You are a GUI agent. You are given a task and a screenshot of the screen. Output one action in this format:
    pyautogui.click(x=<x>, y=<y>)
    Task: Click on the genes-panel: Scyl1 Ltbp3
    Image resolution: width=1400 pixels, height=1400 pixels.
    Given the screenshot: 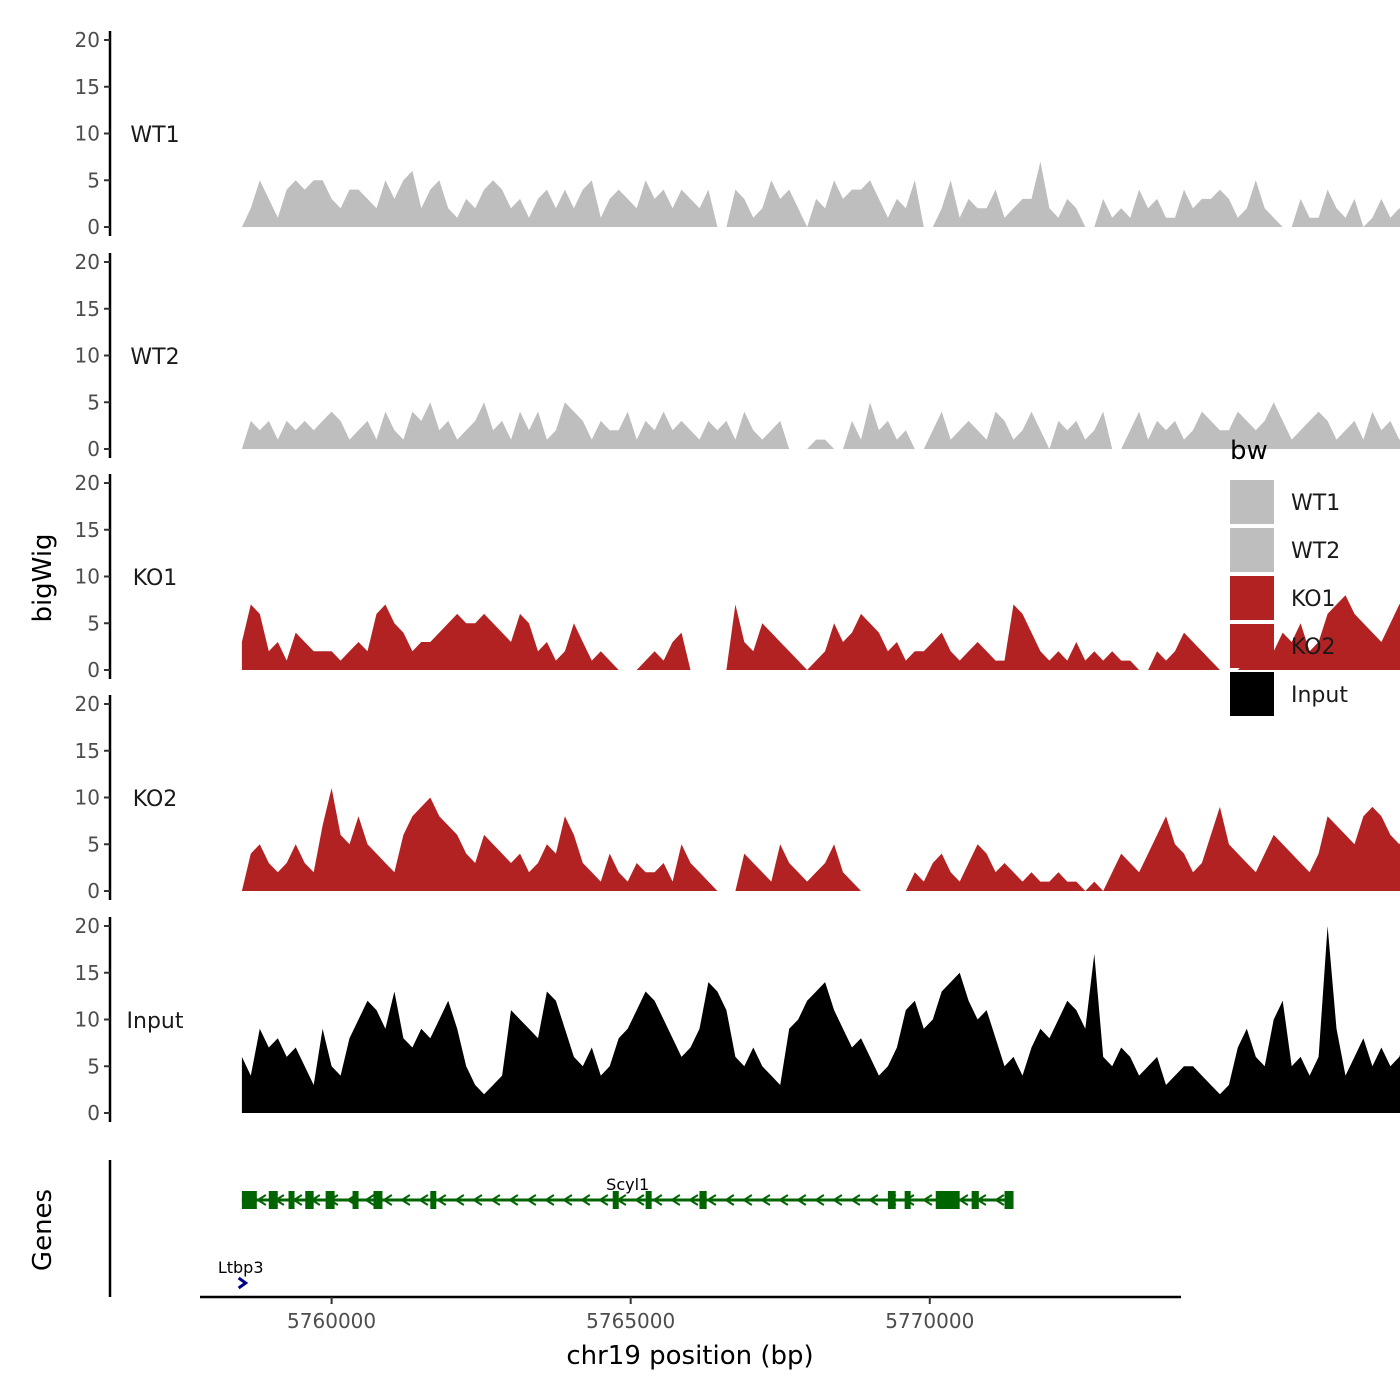 What is the action you would take?
    pyautogui.click(x=561, y=1228)
    